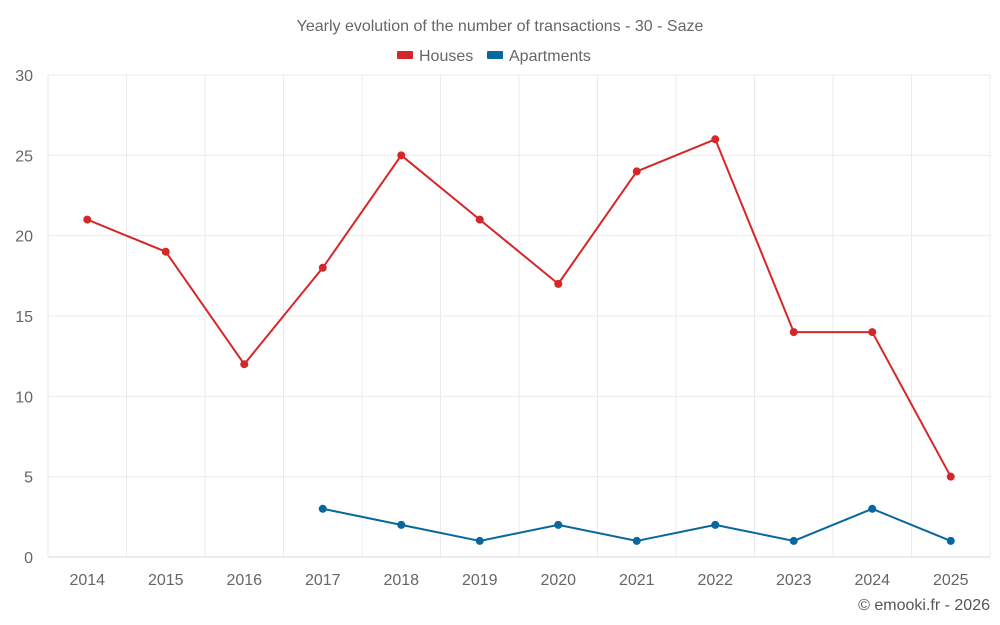 The image size is (1000, 625). I want to click on y-axis: 0 5 10 15 20 25 30, so click(24, 317).